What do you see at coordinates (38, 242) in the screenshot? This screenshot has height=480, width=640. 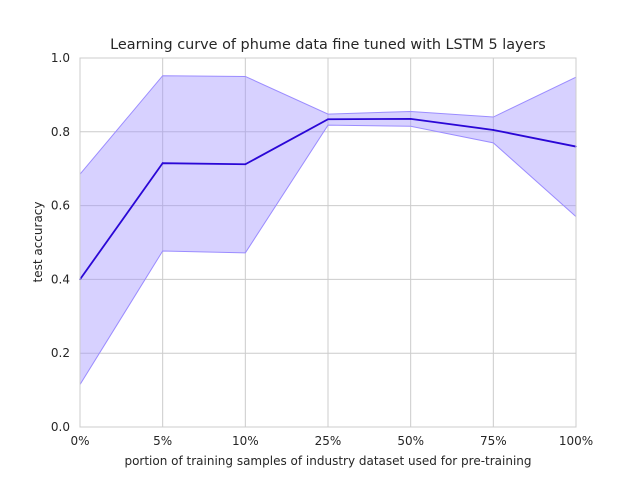 I see `y-axis-label: test accuracy` at bounding box center [38, 242].